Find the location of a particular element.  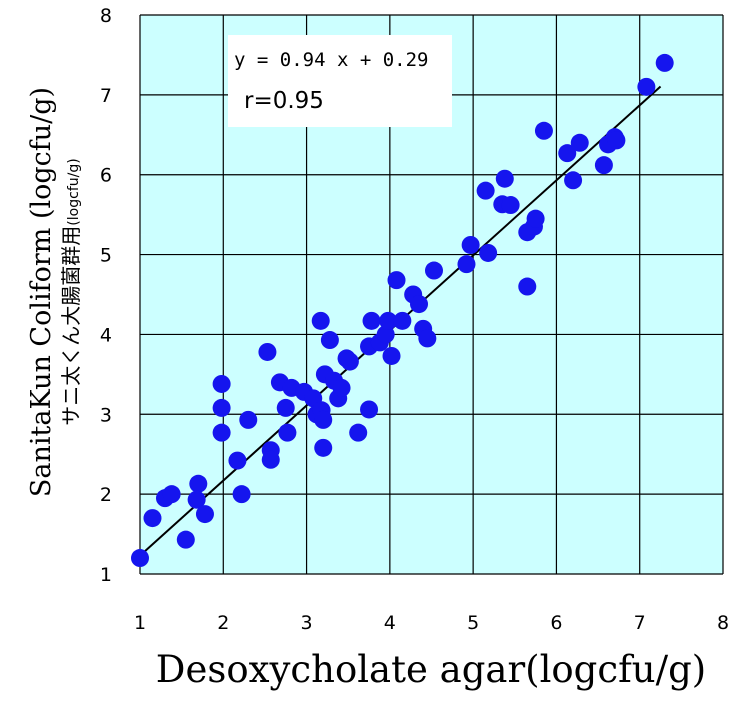

y-tick-label: 3 is located at coordinates (106, 415).